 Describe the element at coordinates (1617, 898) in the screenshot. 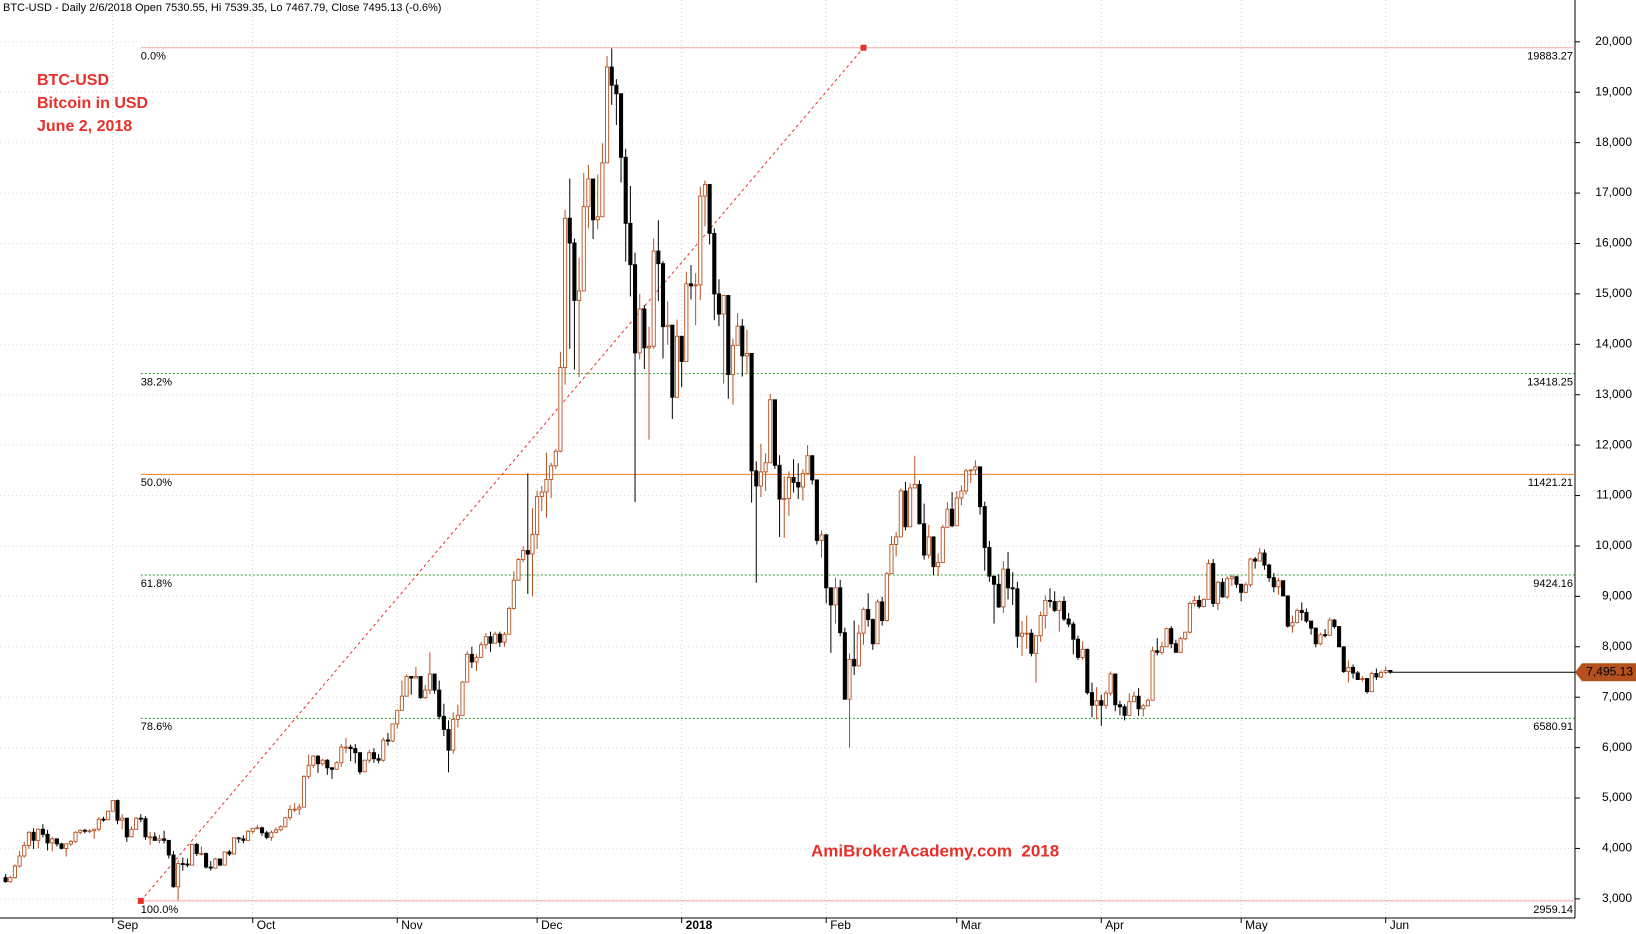

I see `y-tick-label: 3,000` at that location.